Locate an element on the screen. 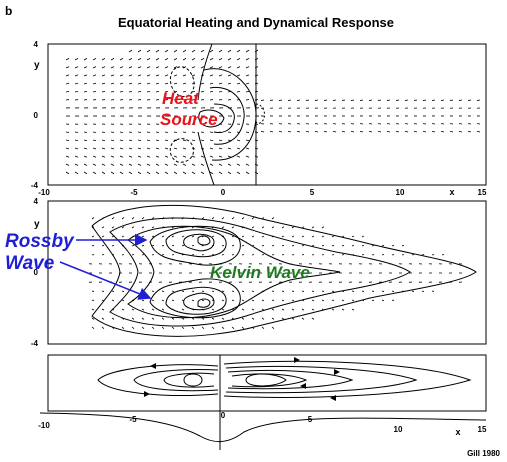 The width and height of the screenshot is (507, 462). top-x-tick: 0 is located at coordinates (223, 192).